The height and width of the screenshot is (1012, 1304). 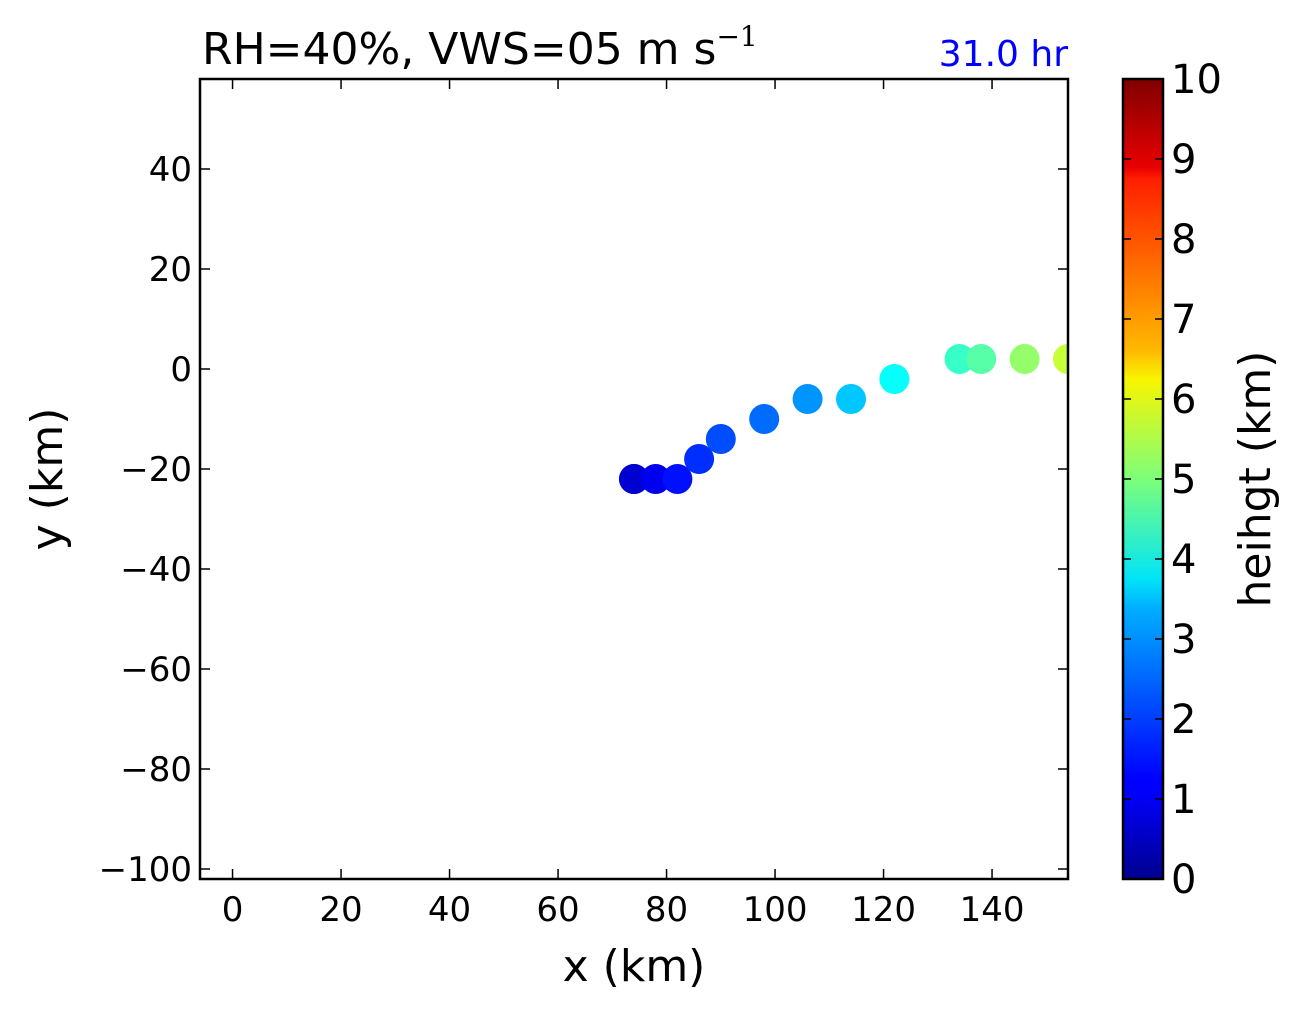 I want to click on colorbar-ticks: 0 1 2 3 4 5 6 7 8 9 10, so click(x=1172, y=480).